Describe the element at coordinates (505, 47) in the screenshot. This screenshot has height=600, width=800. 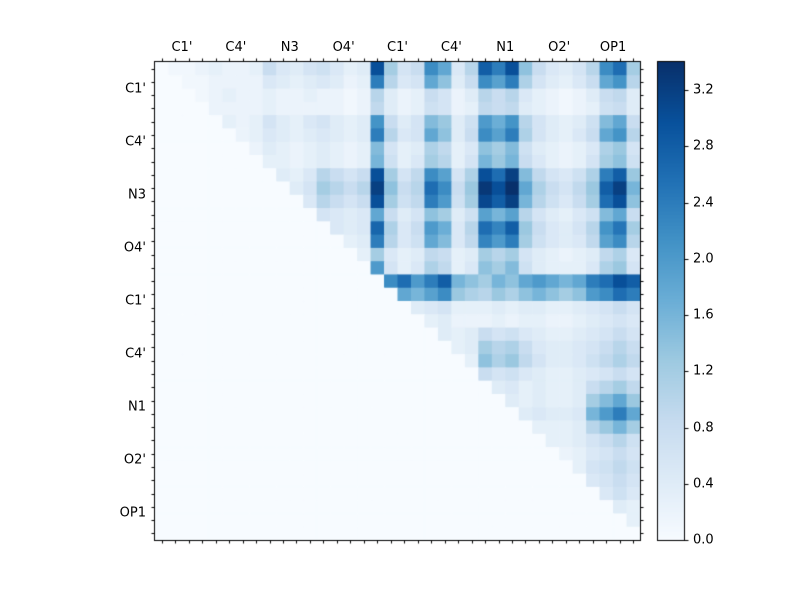
I see `x-tick-label: N1` at that location.